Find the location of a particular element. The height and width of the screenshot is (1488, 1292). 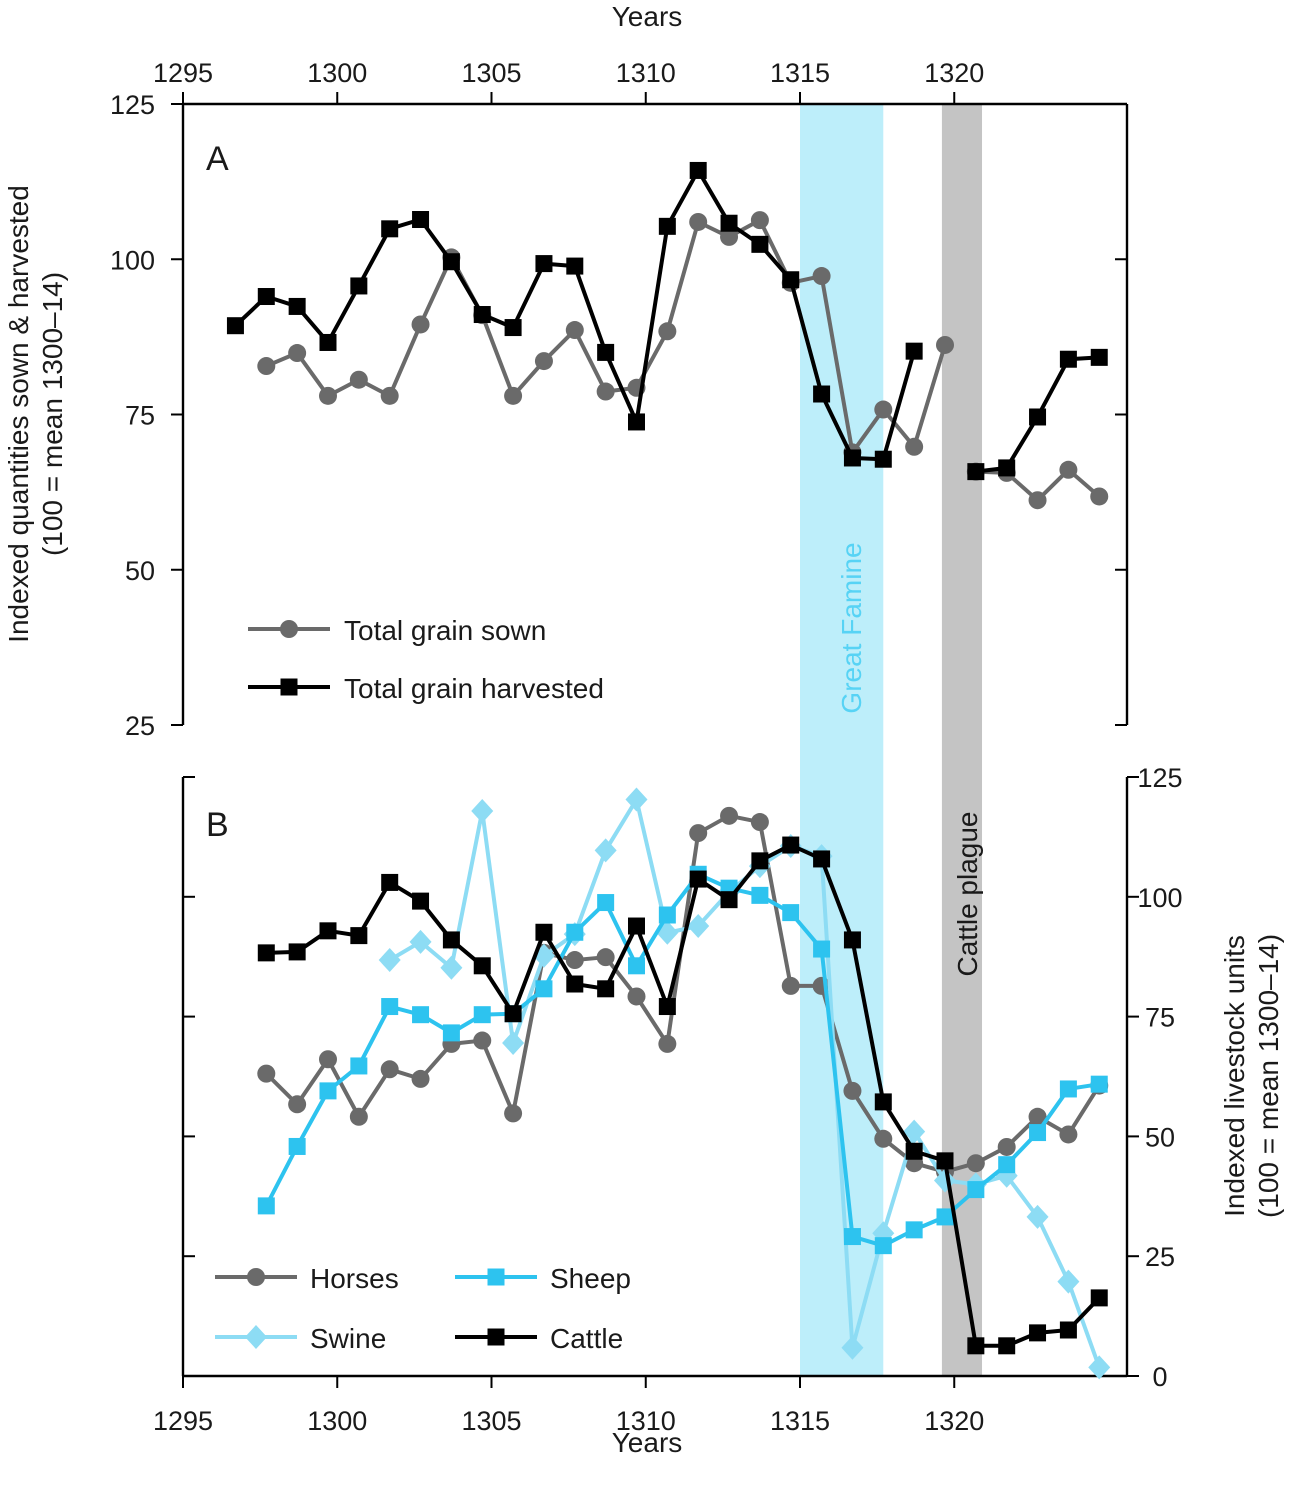

panel-b-legend: Horses Swine Sheep Cattle is located at coordinates (423, 1308).